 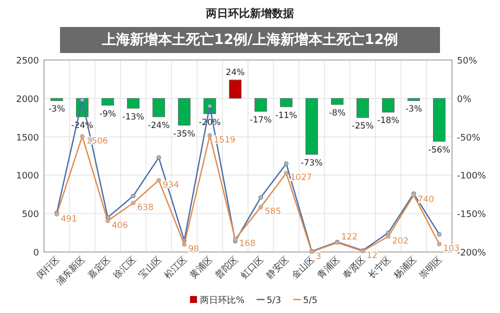 What do you see at coordinates (184, 134) in the screenshot?
I see `data-label: -35%` at bounding box center [184, 134].